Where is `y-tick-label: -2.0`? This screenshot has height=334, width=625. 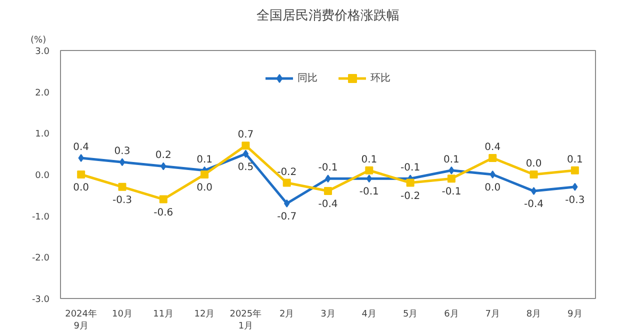 y-tick-label: -2.0 is located at coordinates (41, 259).